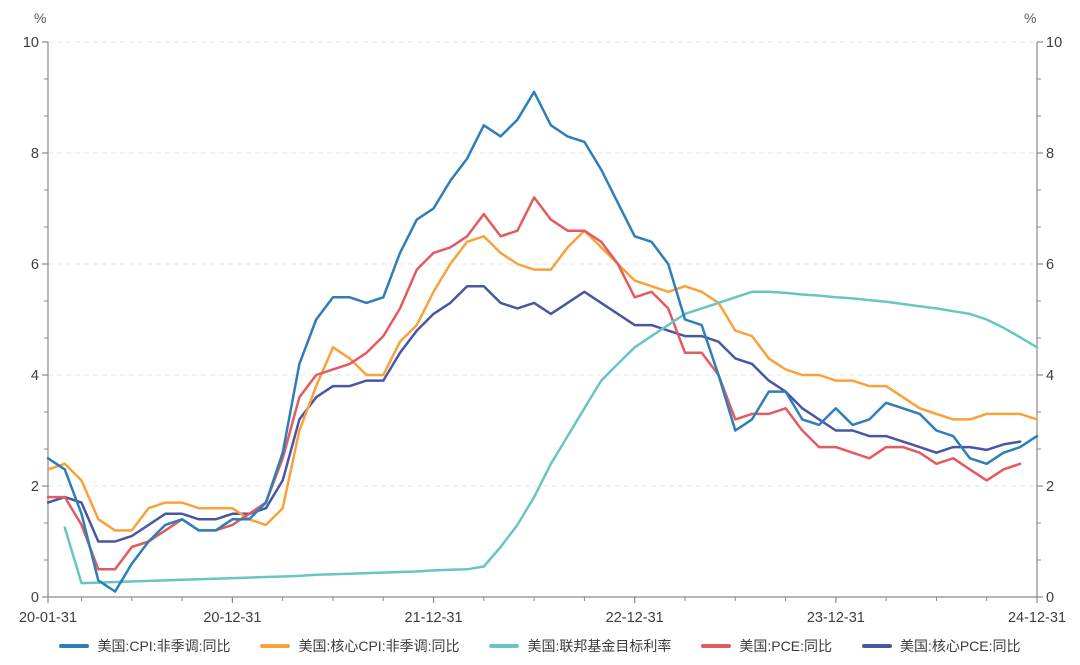  What do you see at coordinates (1050, 487) in the screenshot?
I see `y-axis-tick-label-right: 2` at bounding box center [1050, 487].